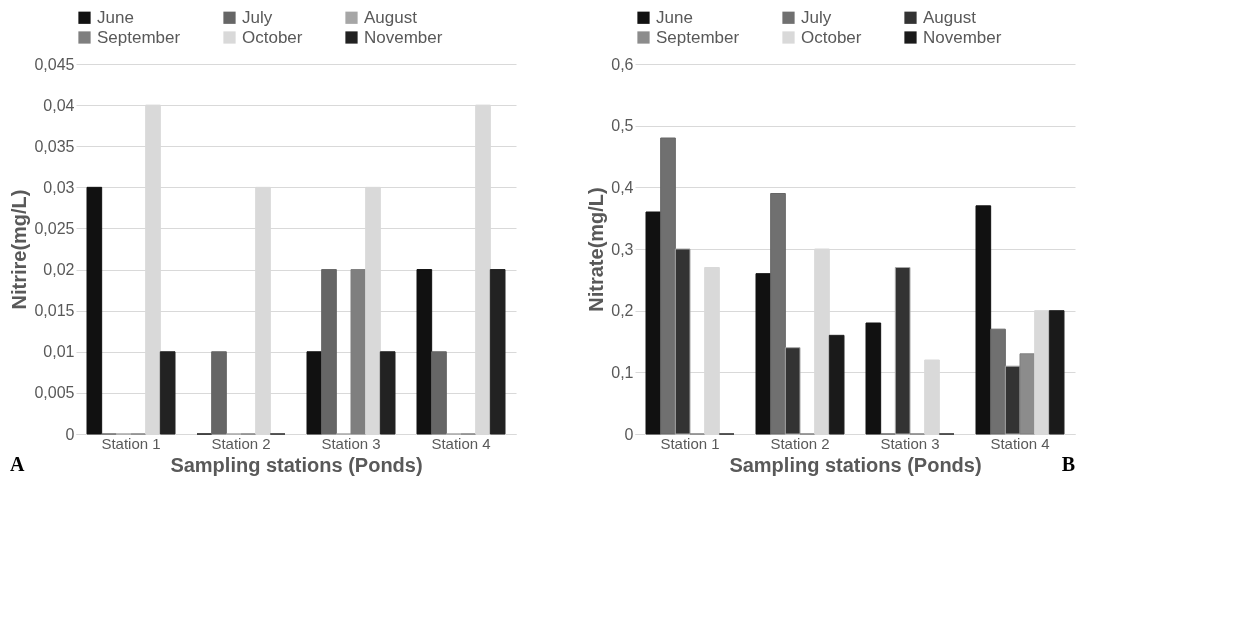 Image resolution: width=1253 pixels, height=626 pixels. I want to click on y-tick-label: 0,01, so click(59, 352).